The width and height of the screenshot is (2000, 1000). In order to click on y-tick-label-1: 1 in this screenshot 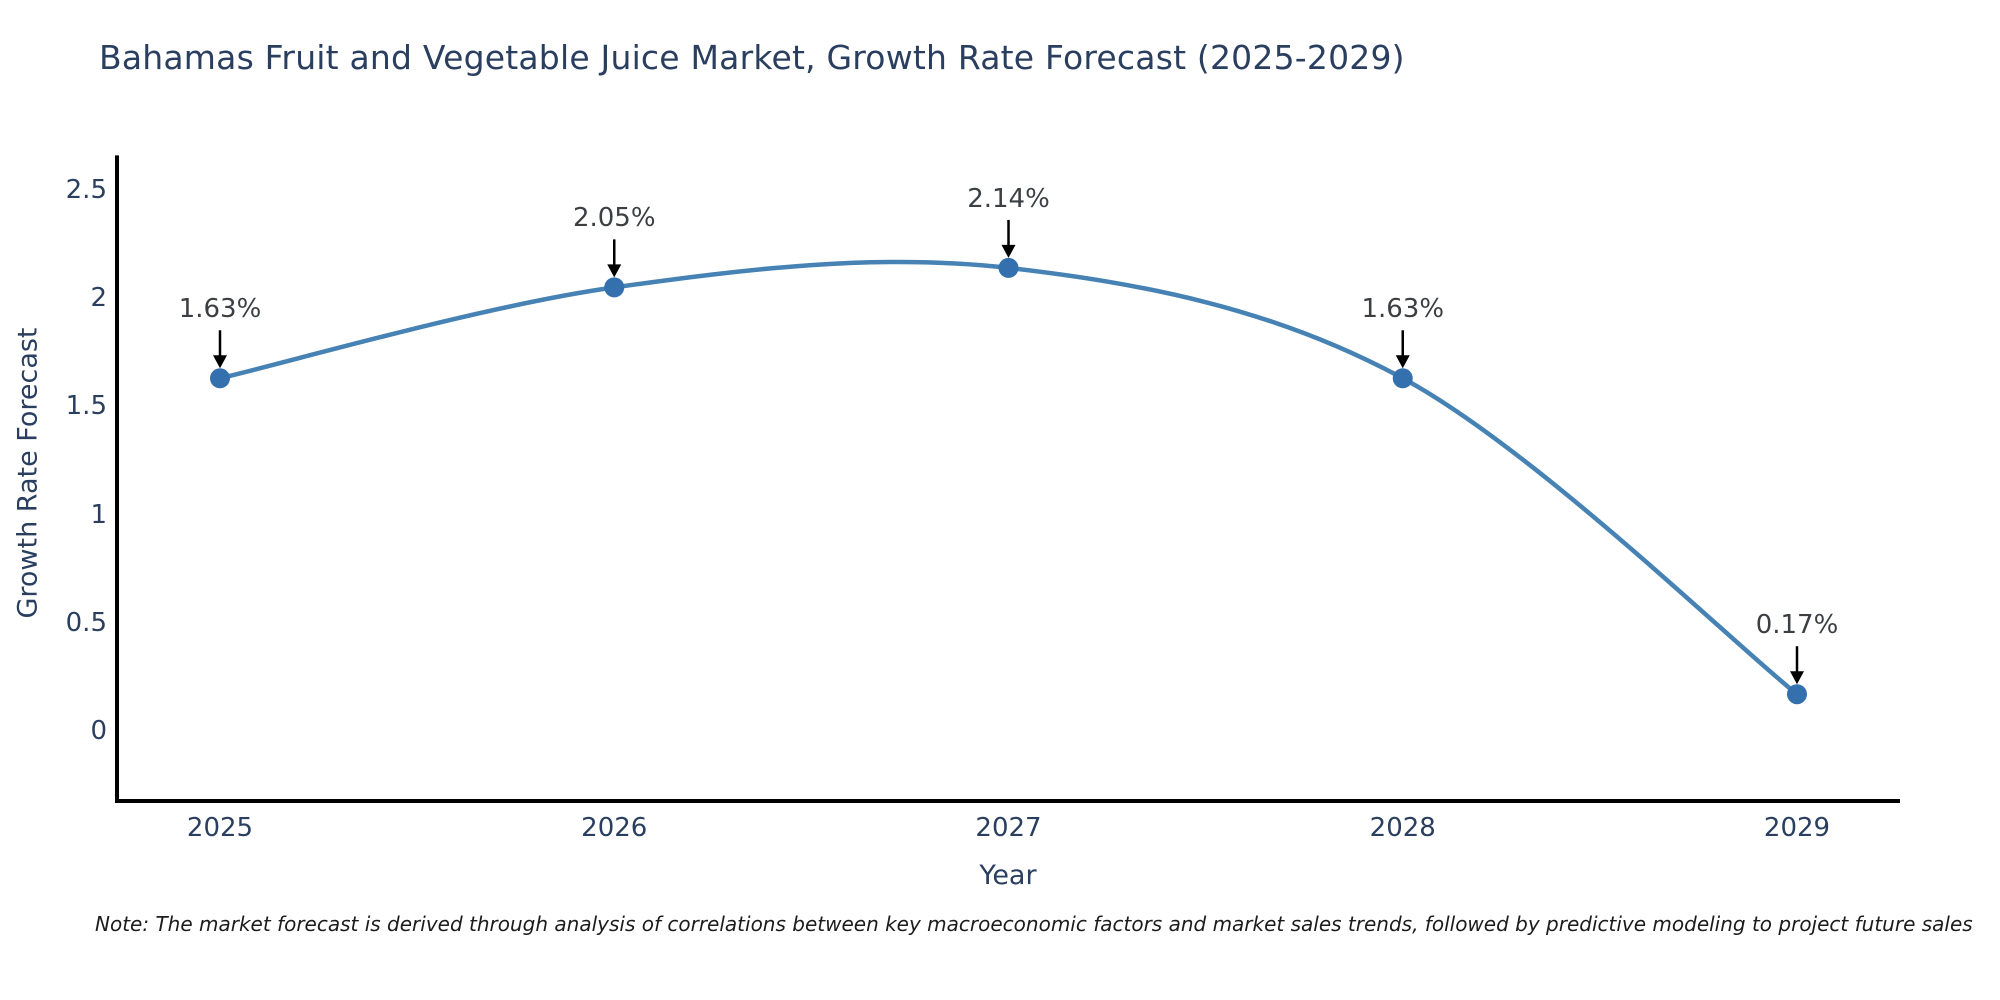, I will do `click(98, 514)`.